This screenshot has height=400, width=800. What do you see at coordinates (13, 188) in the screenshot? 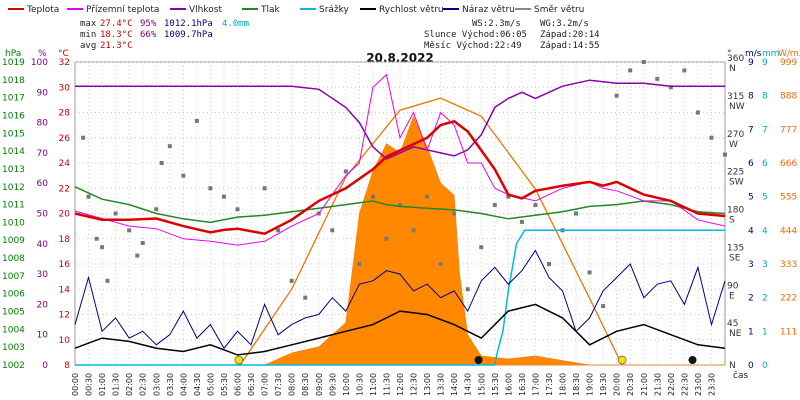
I see `tick-hpa: 1012` at bounding box center [13, 188].